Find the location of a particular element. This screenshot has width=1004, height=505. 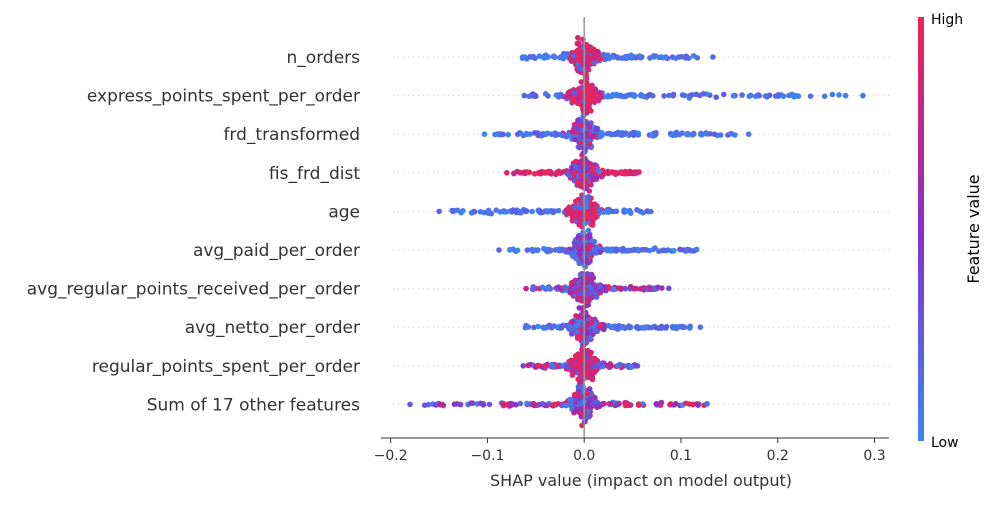

colorbar-high-label: High is located at coordinates (947, 20).